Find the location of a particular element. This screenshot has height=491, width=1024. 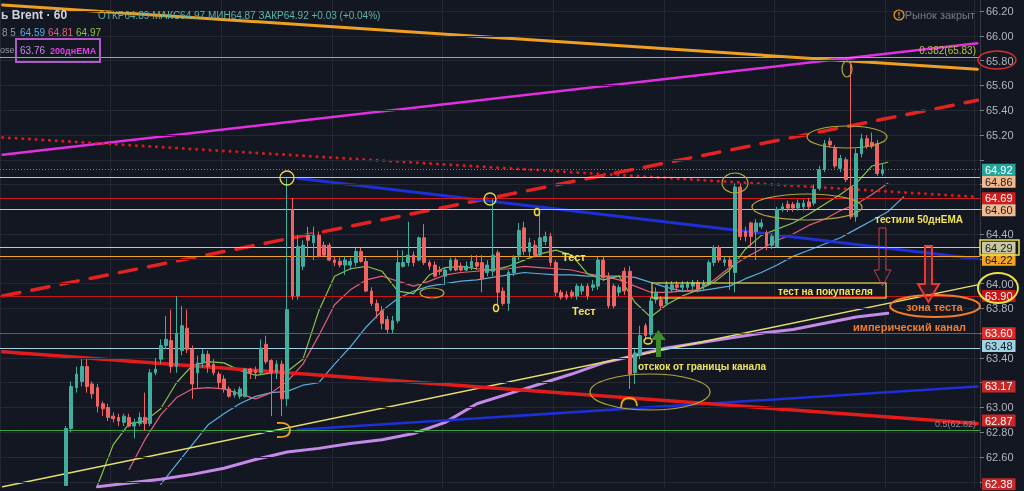

y-tick-label: 62.80 is located at coordinates (1000, 432).